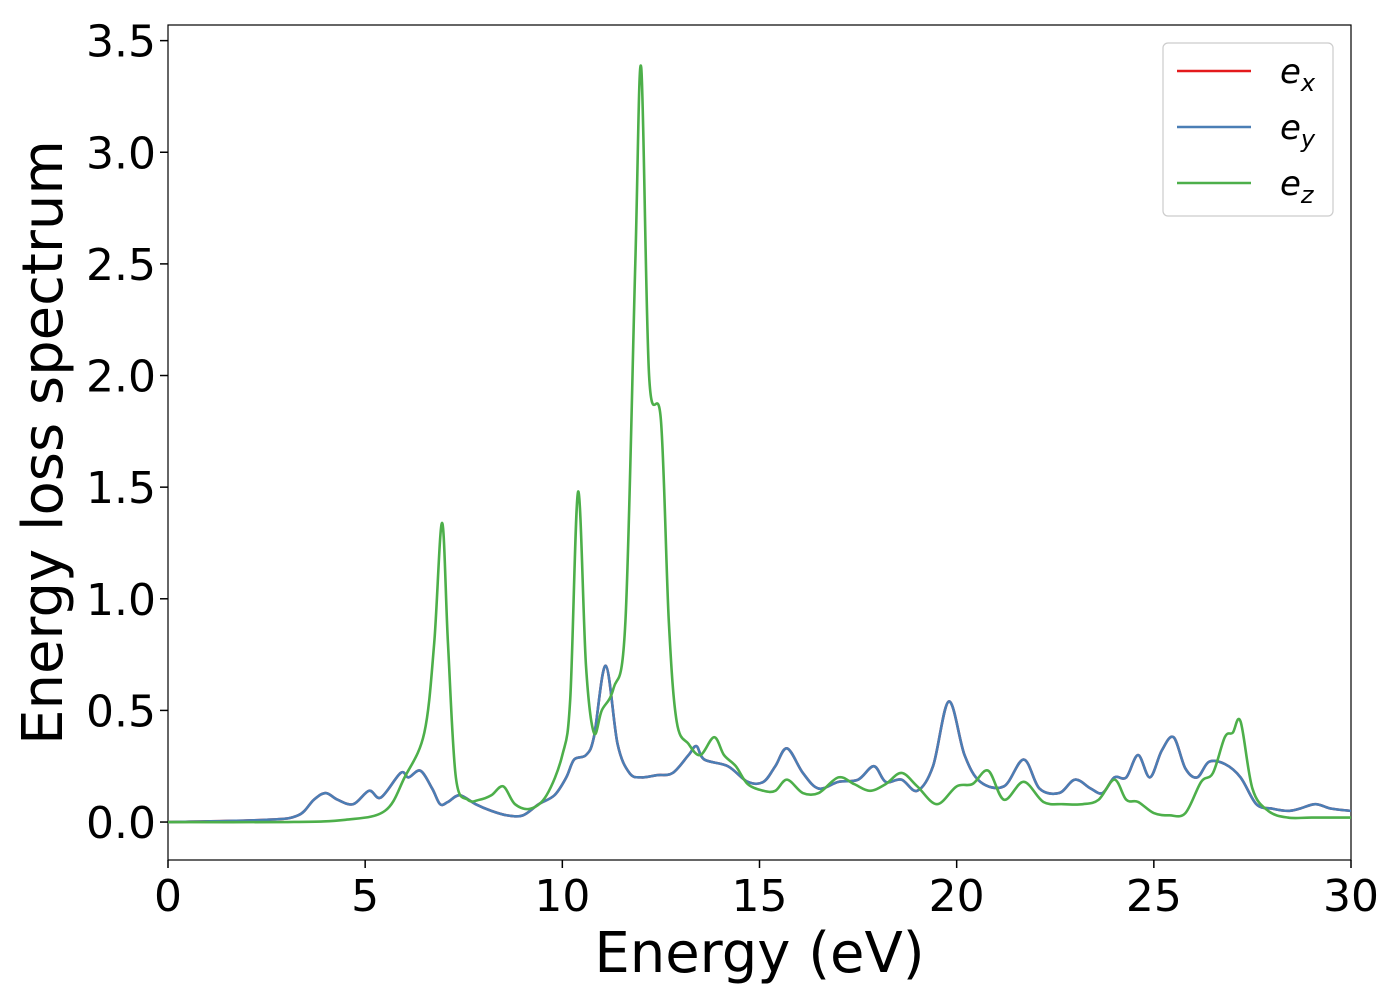  Describe the element at coordinates (1298, 74) in the screenshot. I see `legend-label-e-x: ex` at that location.